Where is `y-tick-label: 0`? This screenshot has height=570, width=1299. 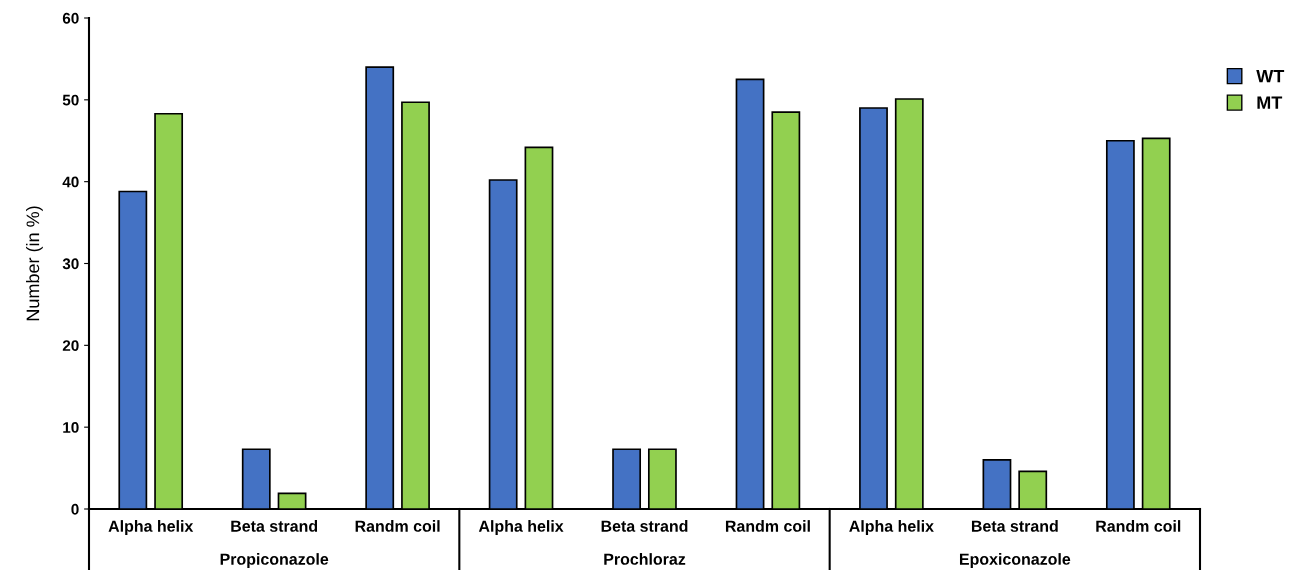
y-tick-label: 0 is located at coordinates (75, 509).